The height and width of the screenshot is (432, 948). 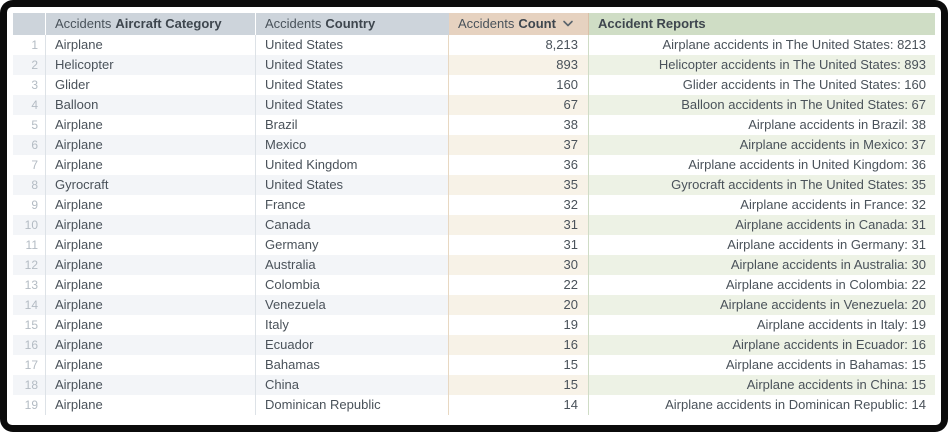 I want to click on accident-report-cell: Airplane accidents in Australia: 30, so click(x=762, y=265).